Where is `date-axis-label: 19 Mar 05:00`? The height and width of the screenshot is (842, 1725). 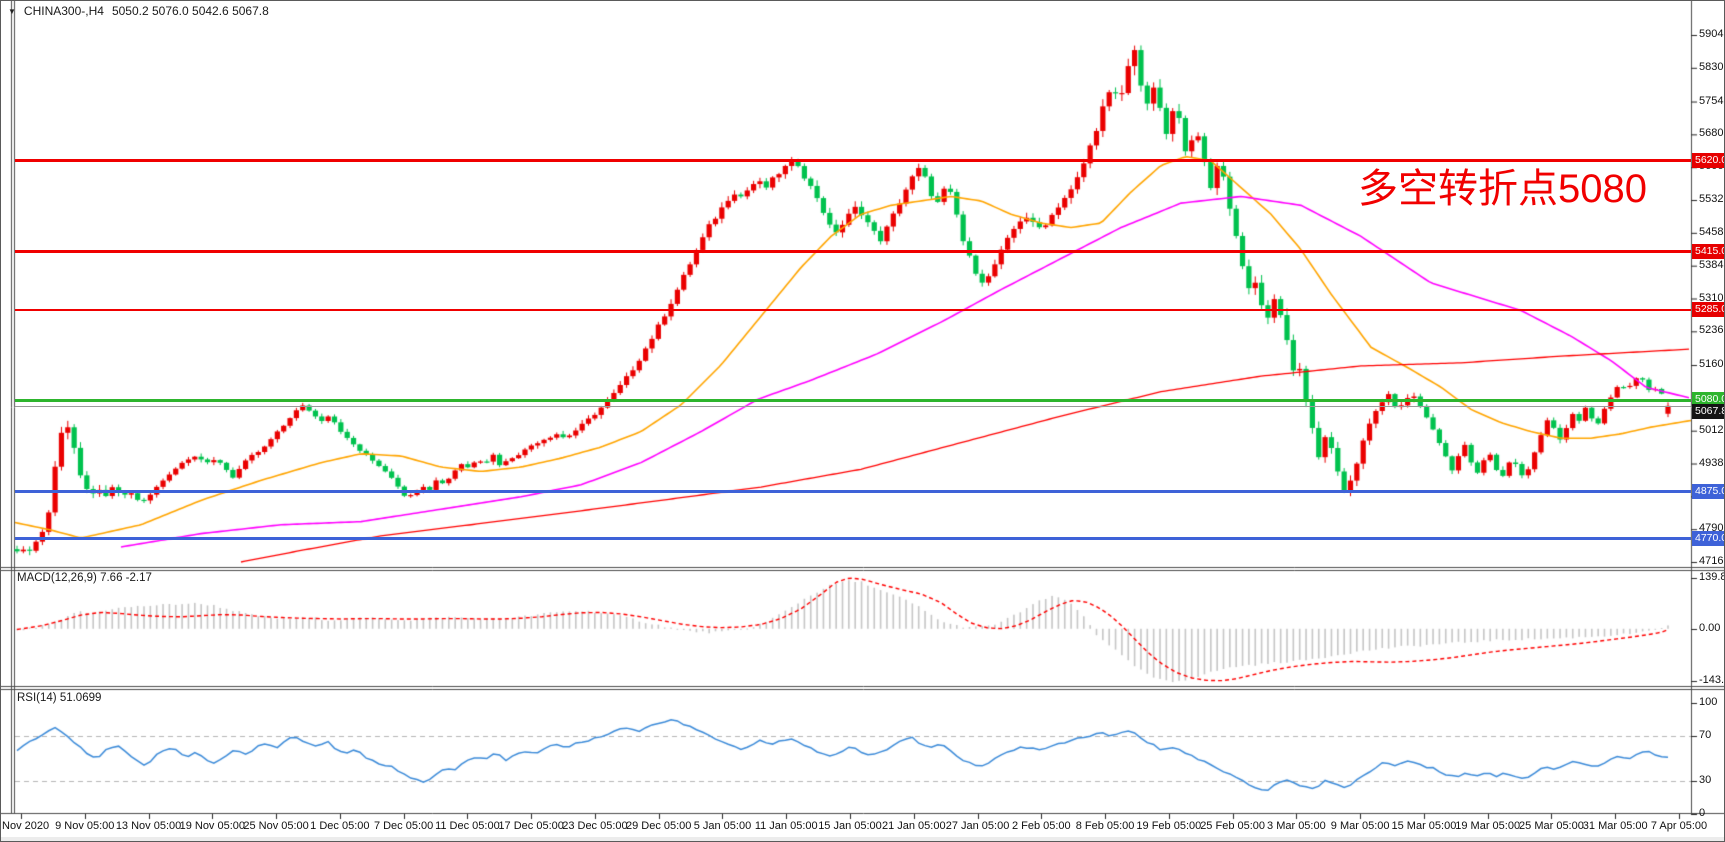 date-axis-label: 19 Mar 05:00 is located at coordinates (1488, 826).